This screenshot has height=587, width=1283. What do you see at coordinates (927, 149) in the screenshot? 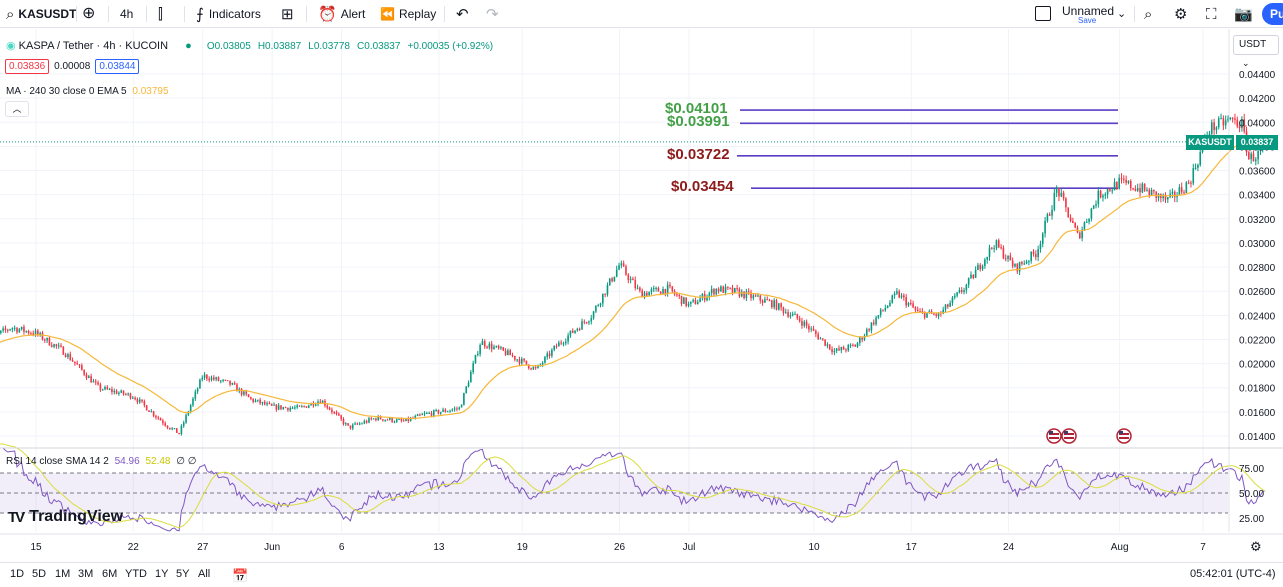
I see `annotation-lines` at bounding box center [927, 149].